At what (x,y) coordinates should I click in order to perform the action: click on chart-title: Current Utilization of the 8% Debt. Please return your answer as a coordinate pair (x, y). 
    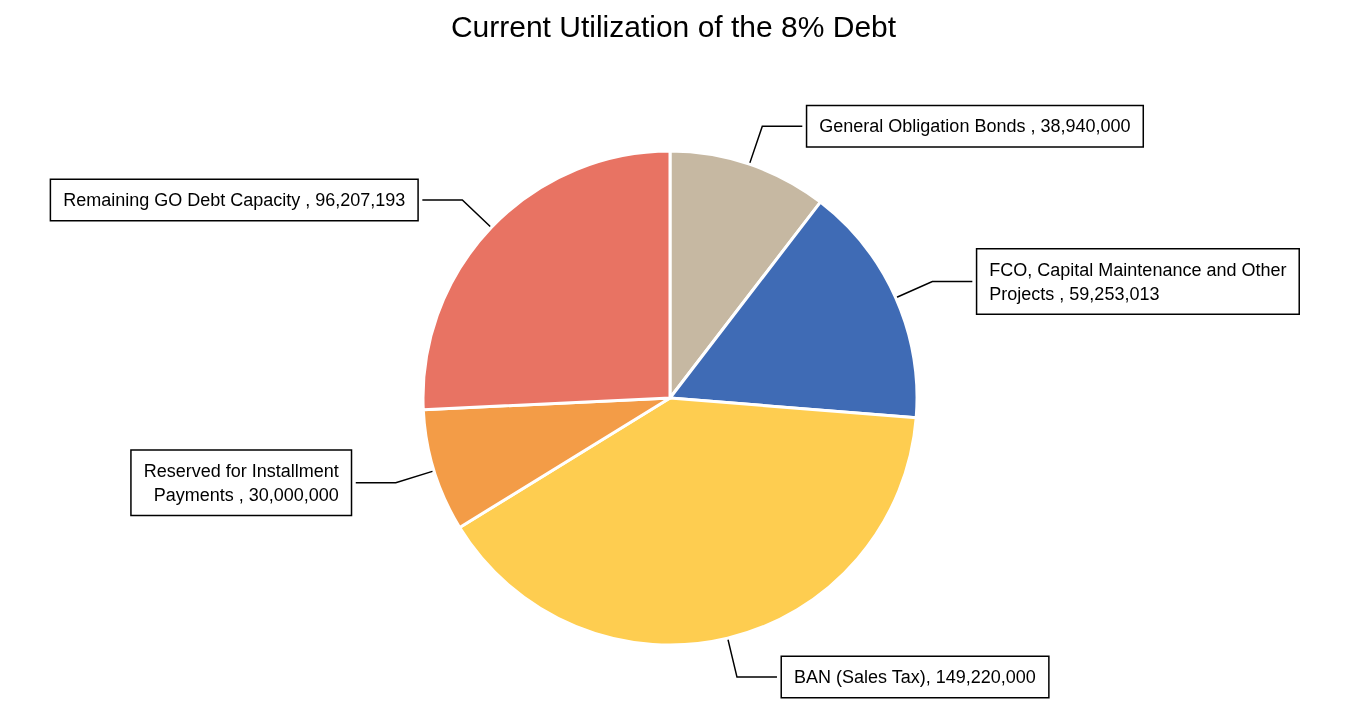
    Looking at the image, I should click on (673, 26).